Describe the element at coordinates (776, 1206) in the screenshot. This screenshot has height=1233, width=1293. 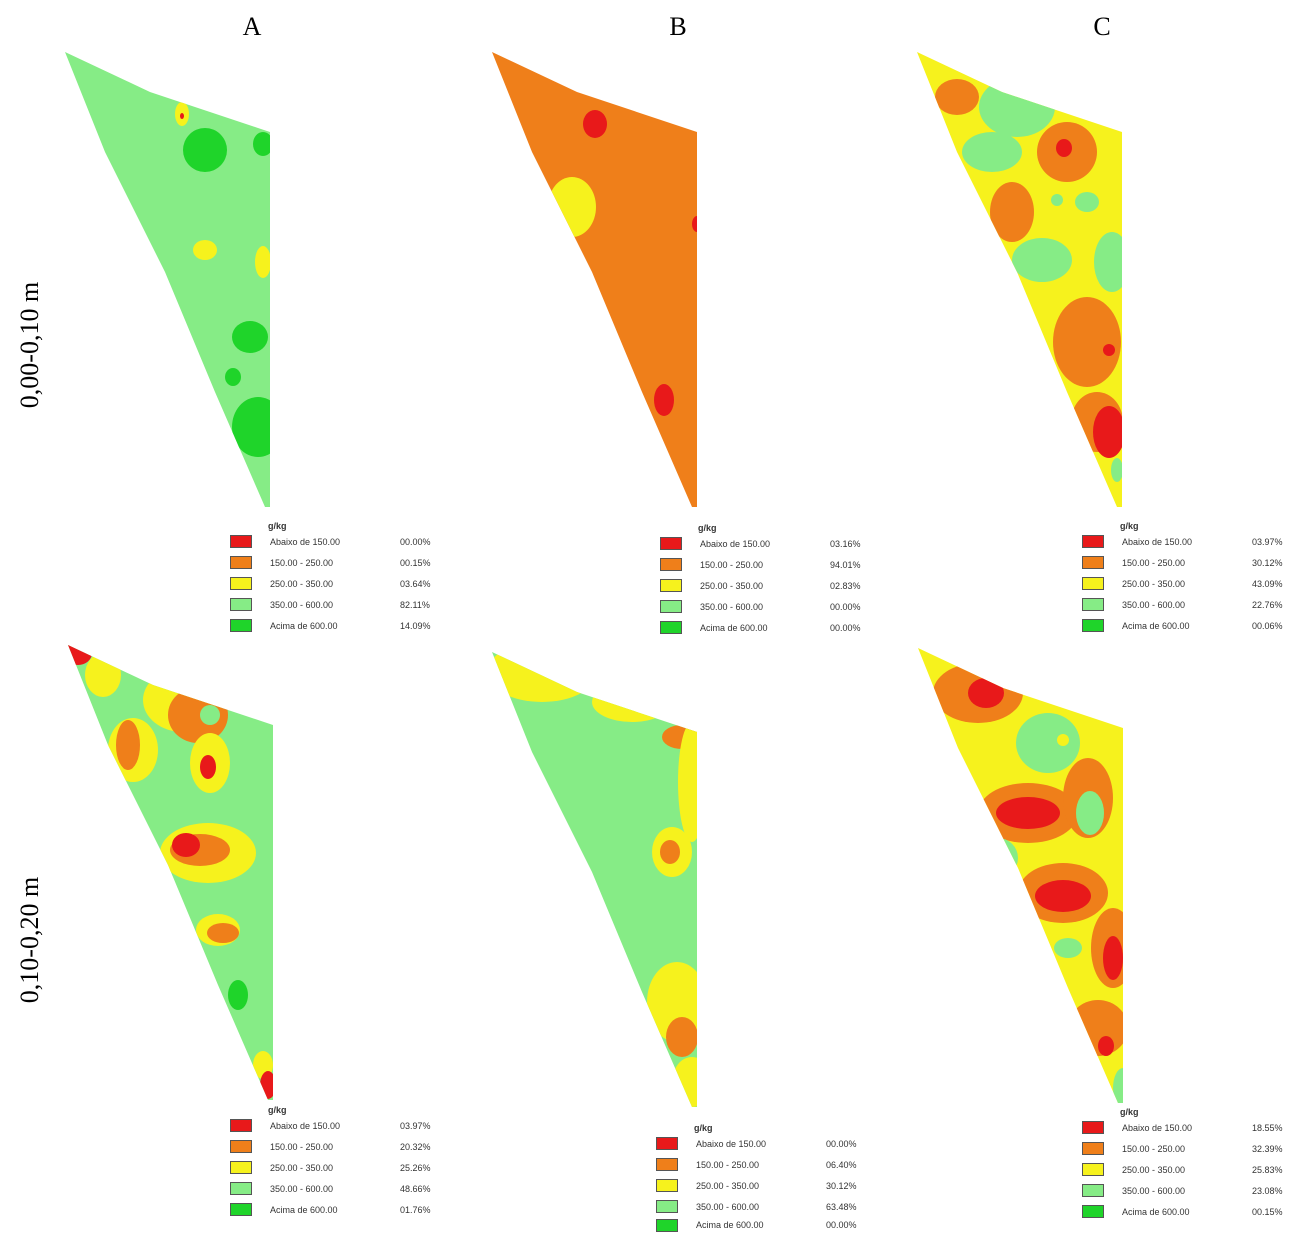
I see `legend-row: 350.00 - 600.00 63.48%` at that location.